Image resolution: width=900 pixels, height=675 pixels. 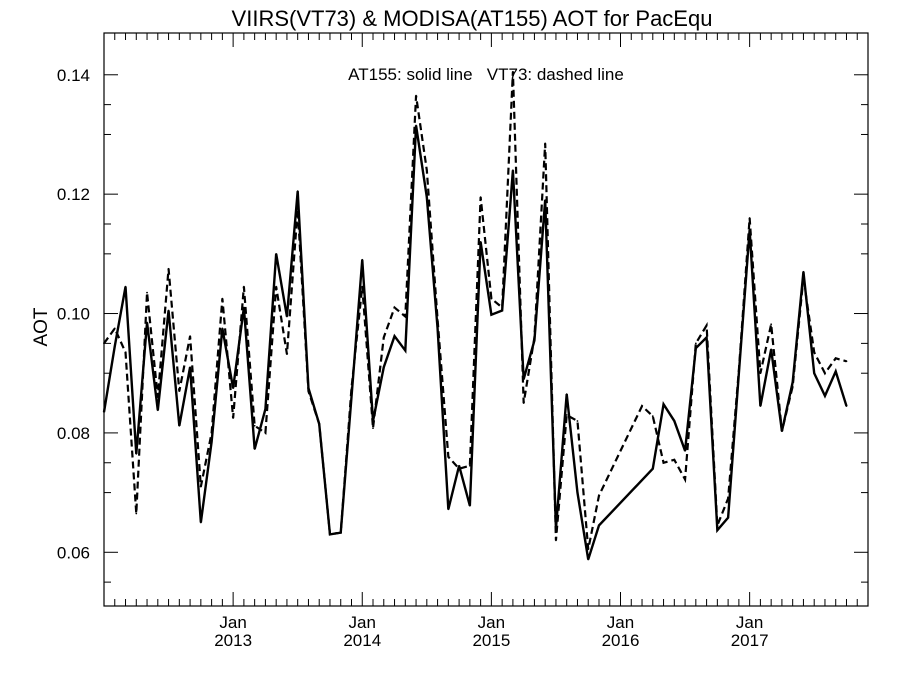 What do you see at coordinates (362, 640) in the screenshot?
I see `x-tick-year-label: 2014` at bounding box center [362, 640].